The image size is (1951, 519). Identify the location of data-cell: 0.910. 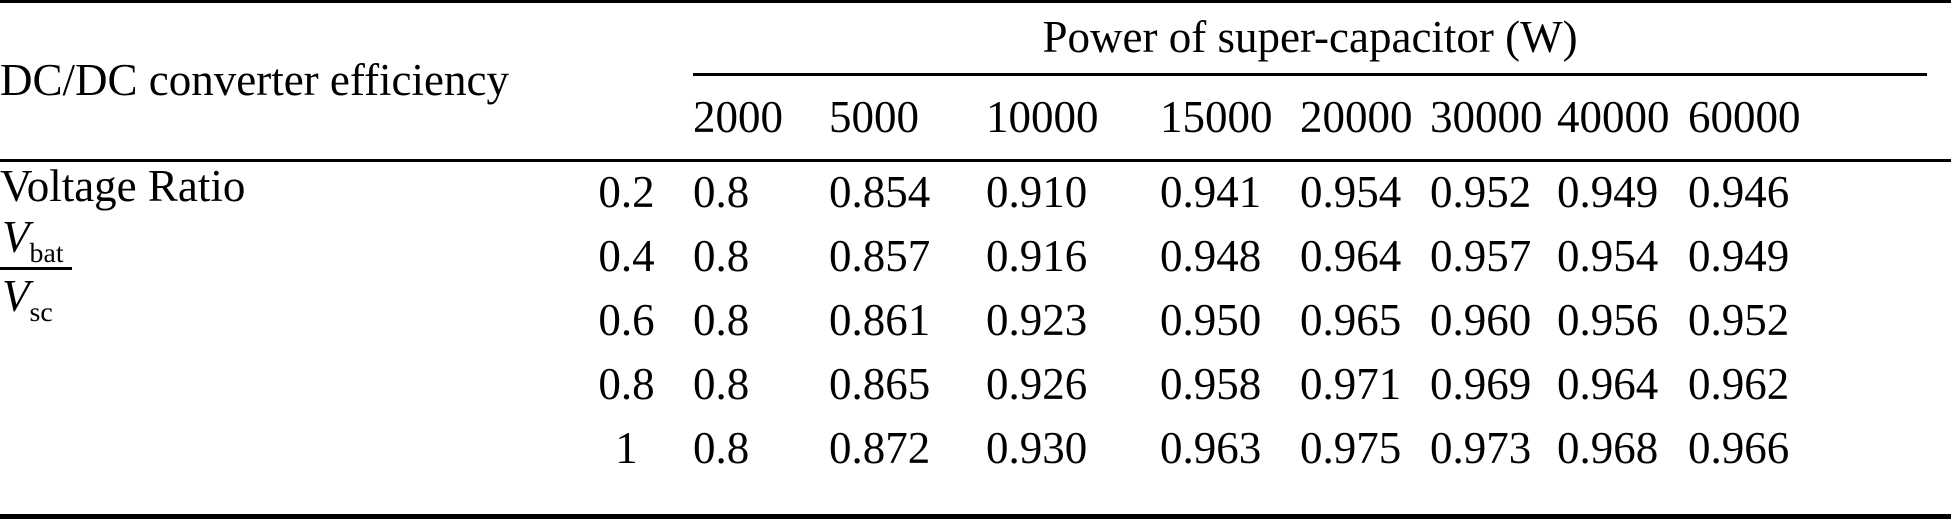
(1037, 192).